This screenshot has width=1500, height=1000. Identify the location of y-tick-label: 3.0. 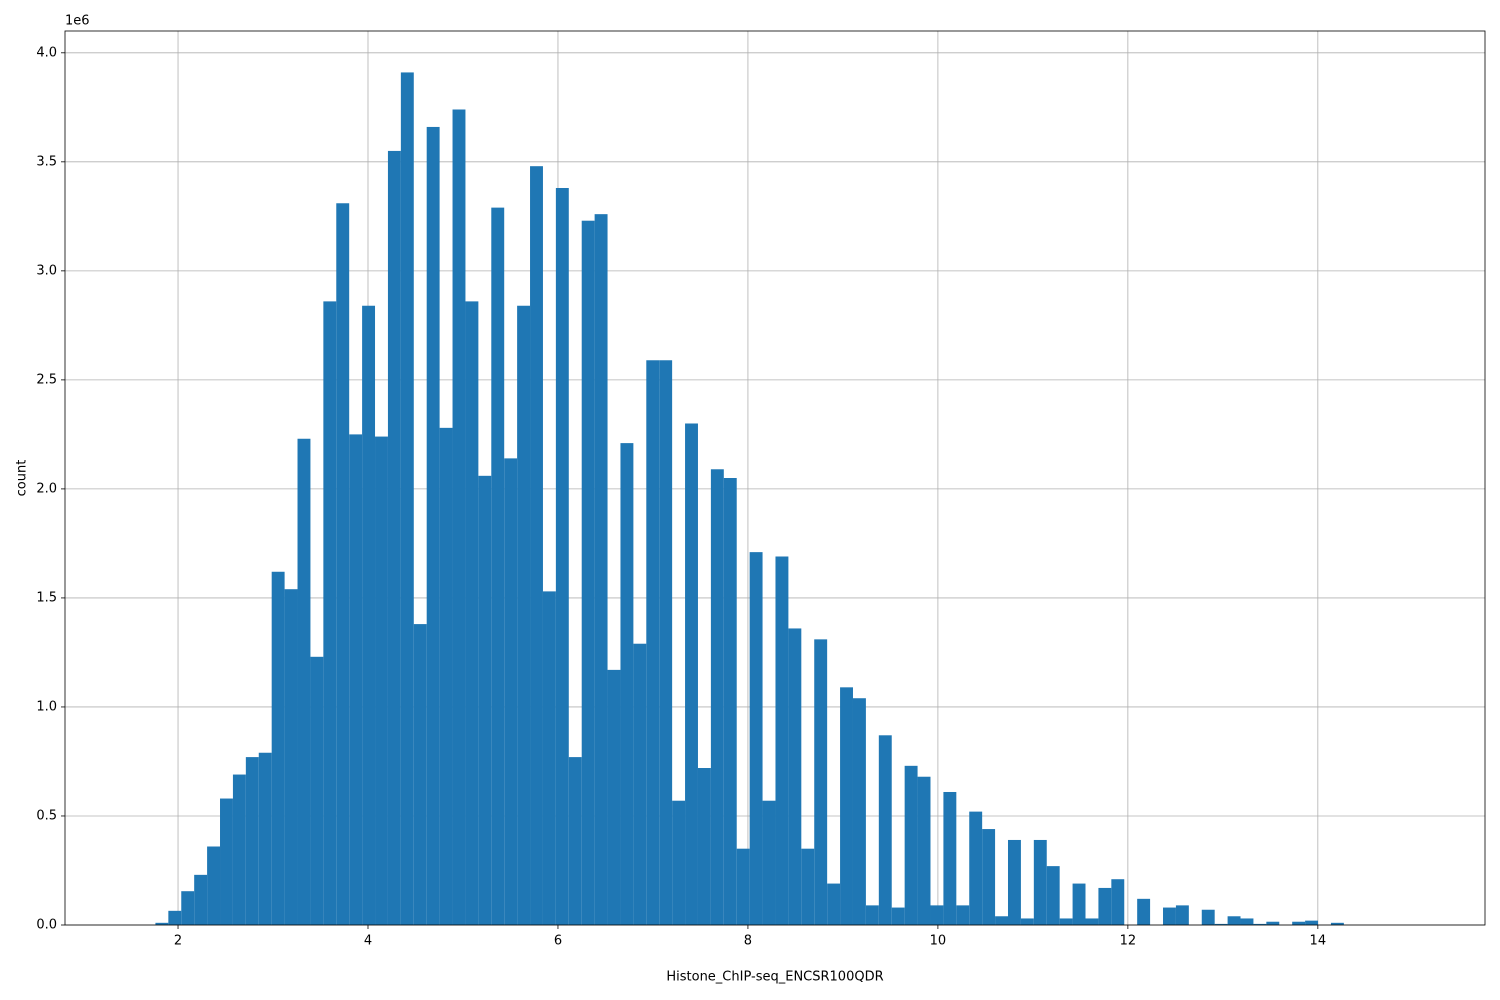
(46, 270).